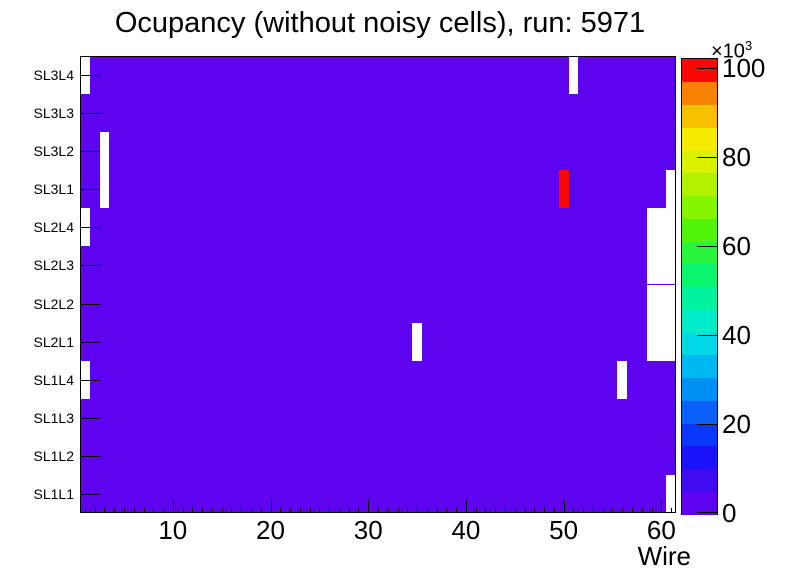 Image resolution: width=796 pixels, height=572 pixels. What do you see at coordinates (53, 113) in the screenshot?
I see `y-axis-label: SL3L3` at bounding box center [53, 113].